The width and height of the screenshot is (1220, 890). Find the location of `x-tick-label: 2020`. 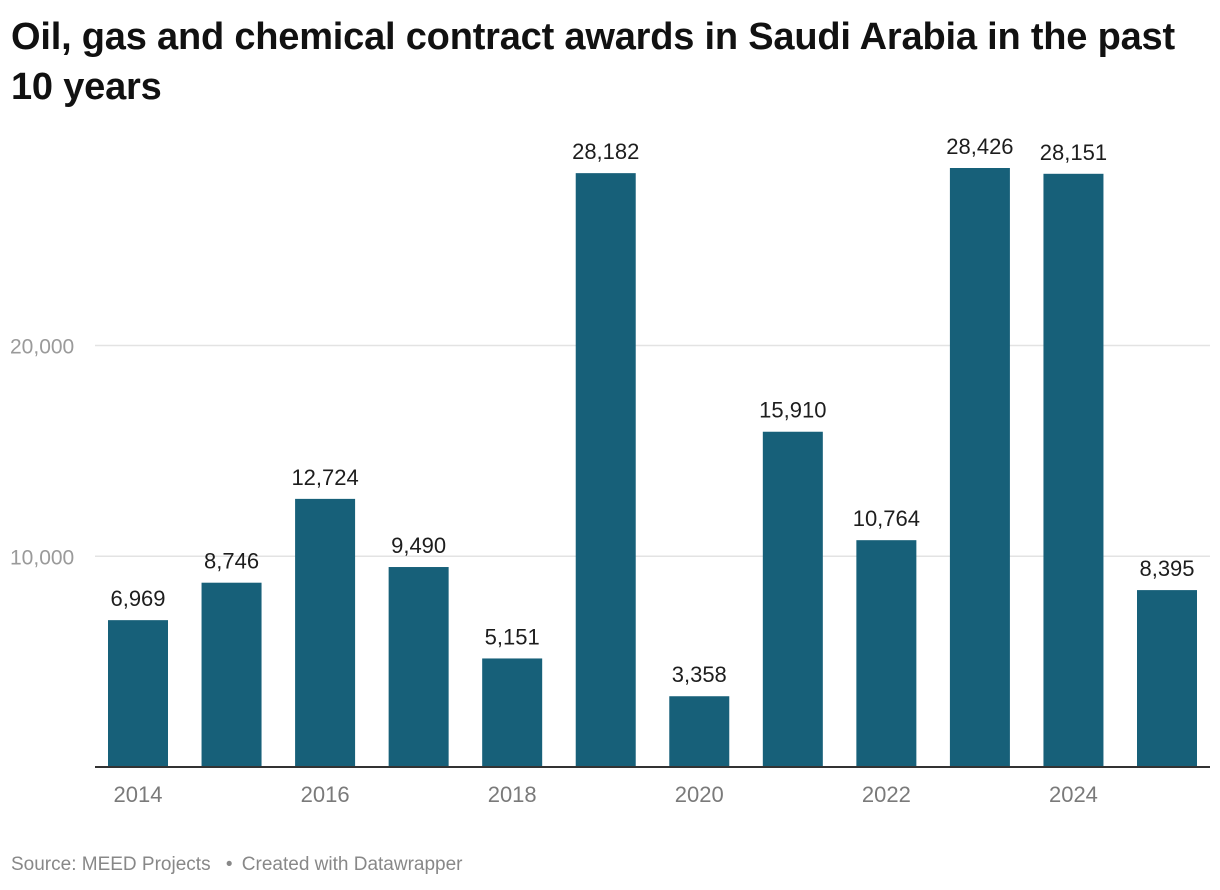

x-tick-label: 2020 is located at coordinates (699, 794).